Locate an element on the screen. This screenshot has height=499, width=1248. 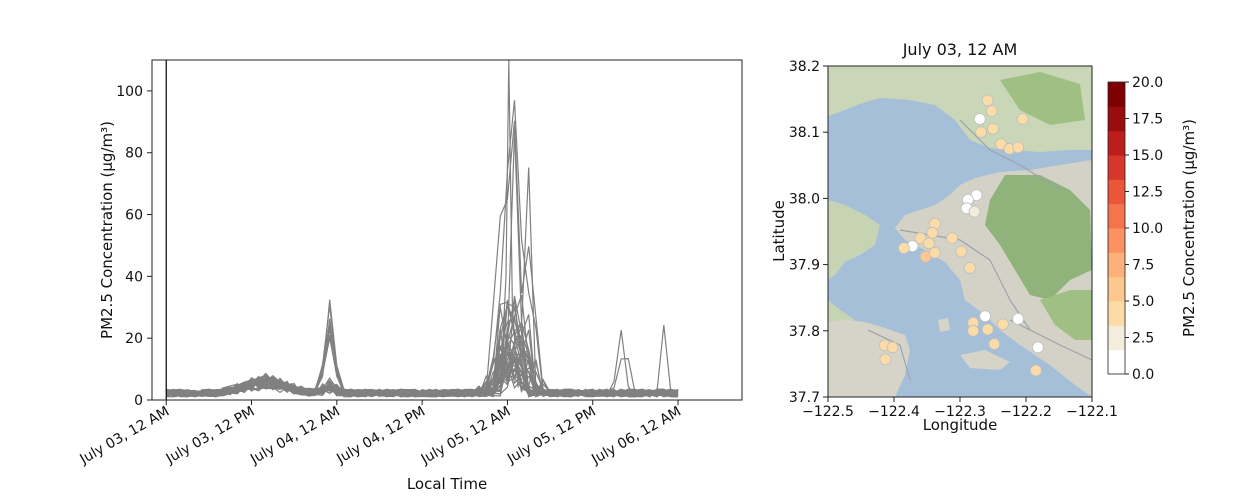
map-y-axis-ticks: 37.7 37.8 37.9 38.0 38.1 38.2 is located at coordinates (808, 232).